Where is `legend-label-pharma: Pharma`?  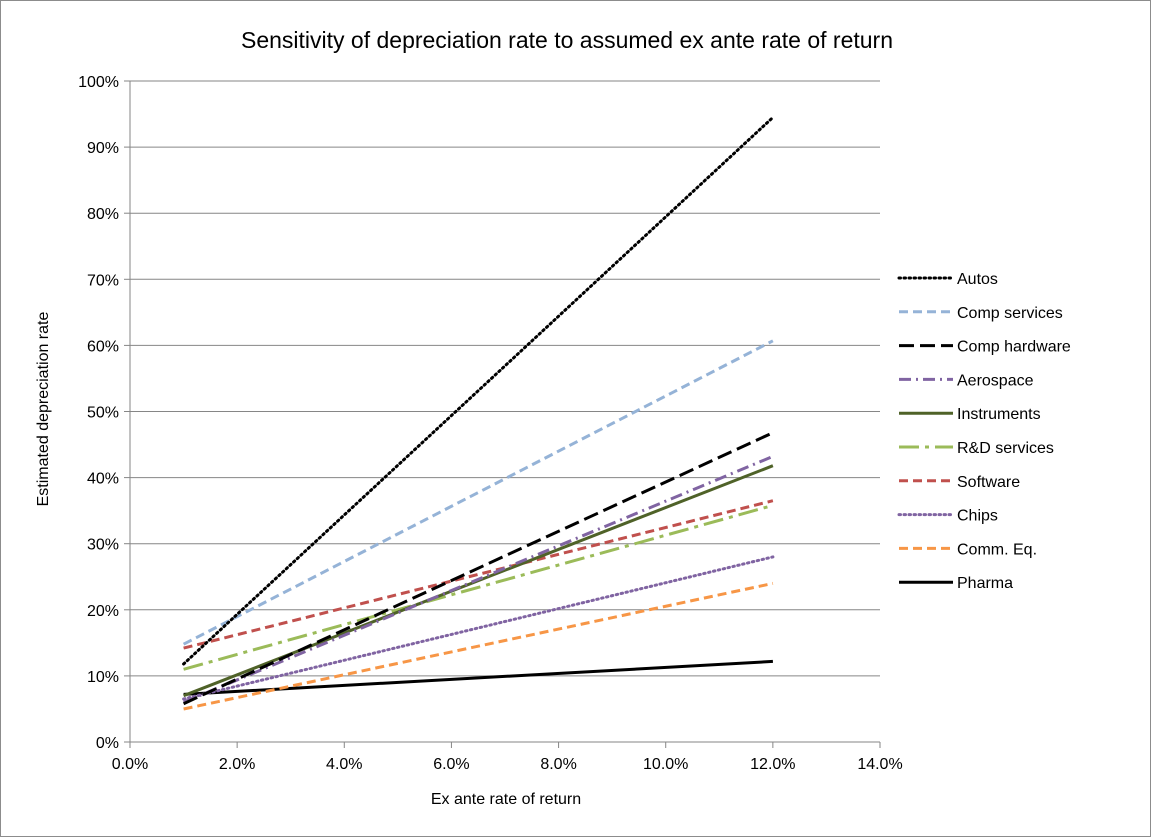
legend-label-pharma: Pharma is located at coordinates (985, 583).